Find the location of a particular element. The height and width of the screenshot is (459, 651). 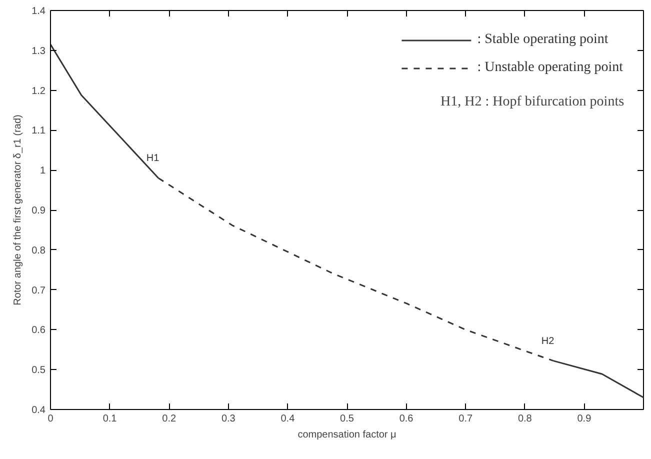

x-axis-title: compensation factor μ is located at coordinates (347, 435).